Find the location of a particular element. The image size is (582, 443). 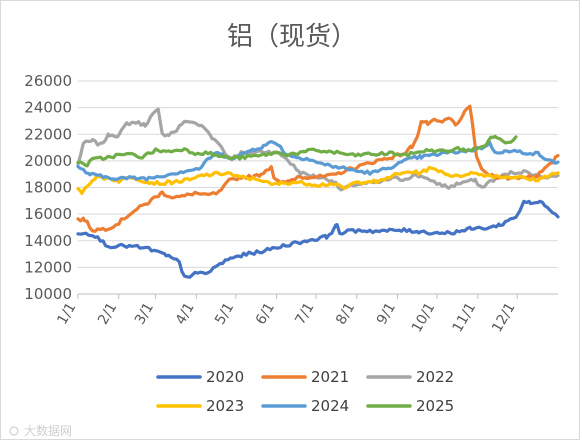

y-tick-label: 20000 is located at coordinates (48, 161).